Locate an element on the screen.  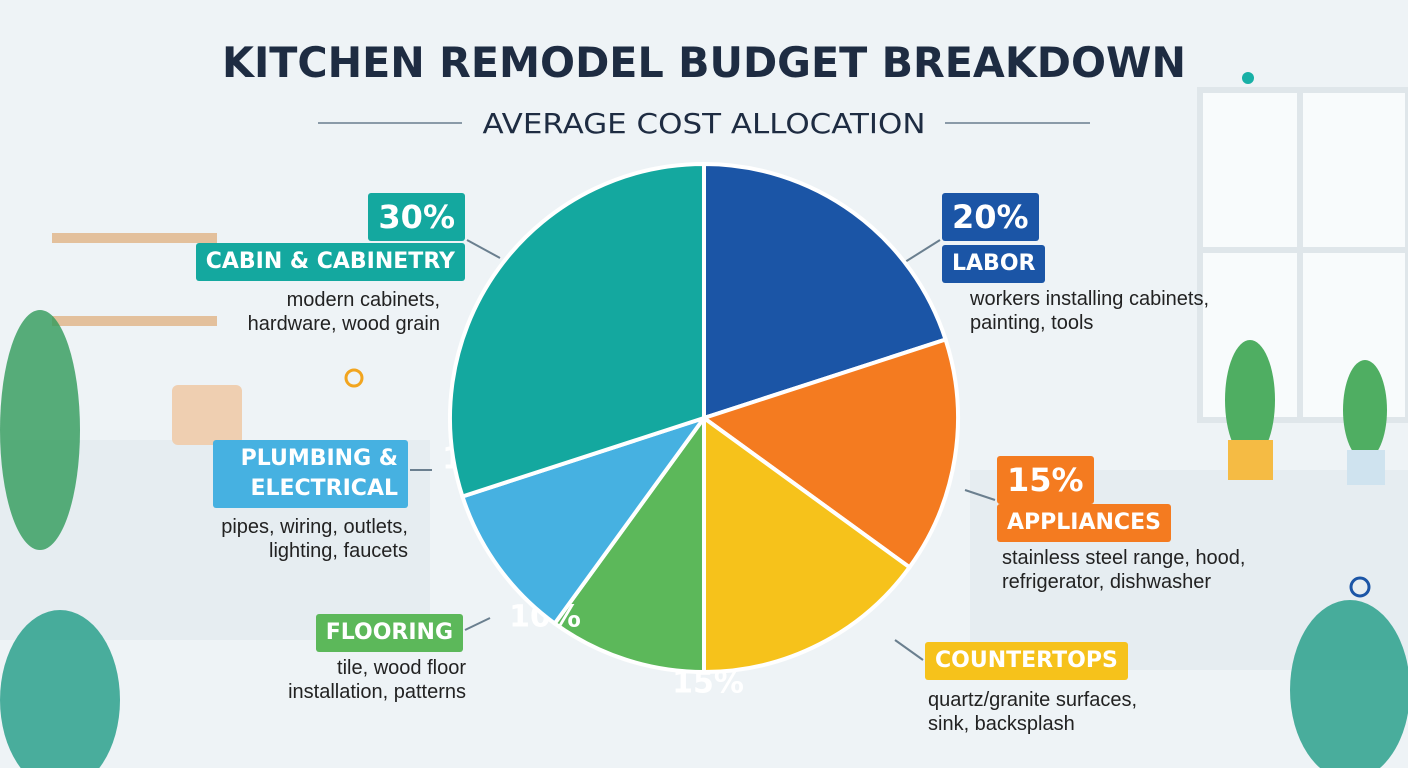
category-label: APPLIANCES is located at coordinates (1084, 523).